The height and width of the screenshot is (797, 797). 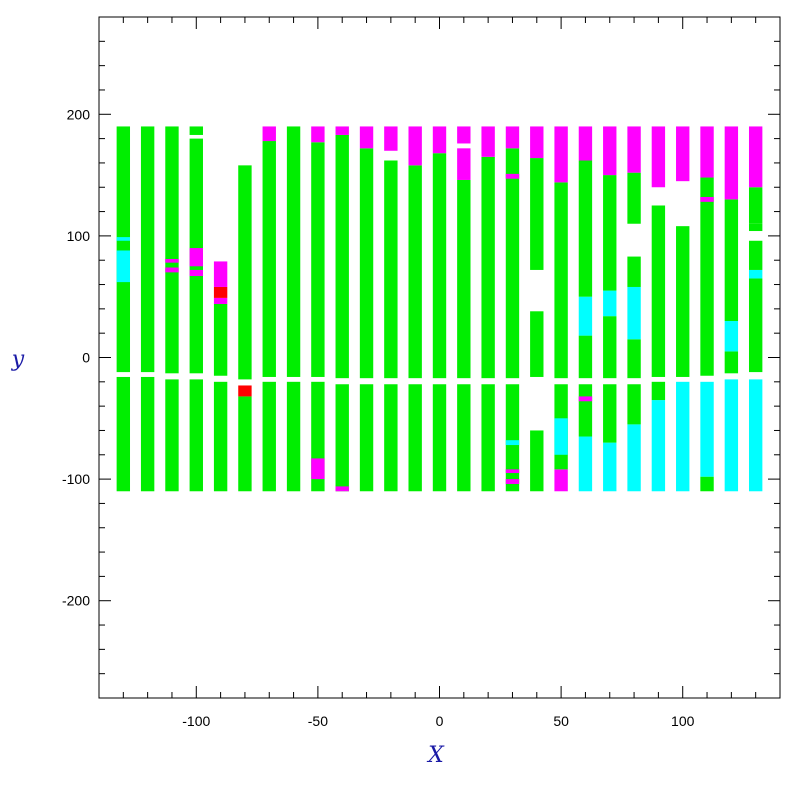 What do you see at coordinates (391, 138) in the screenshot?
I see `segment--20-2` at bounding box center [391, 138].